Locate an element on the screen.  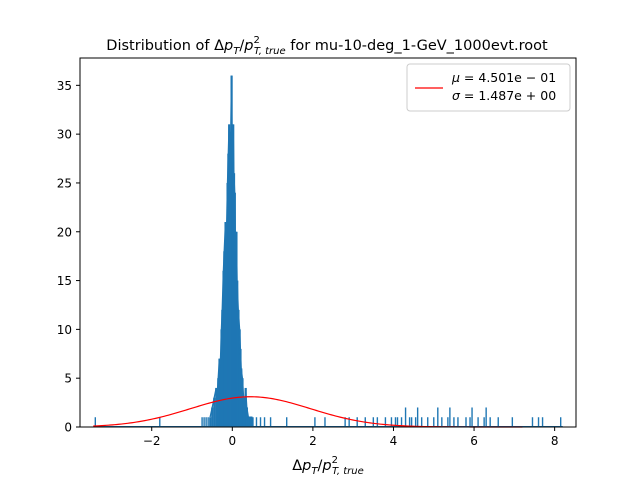
histogram-peak-outline is located at coordinates (231, 246).